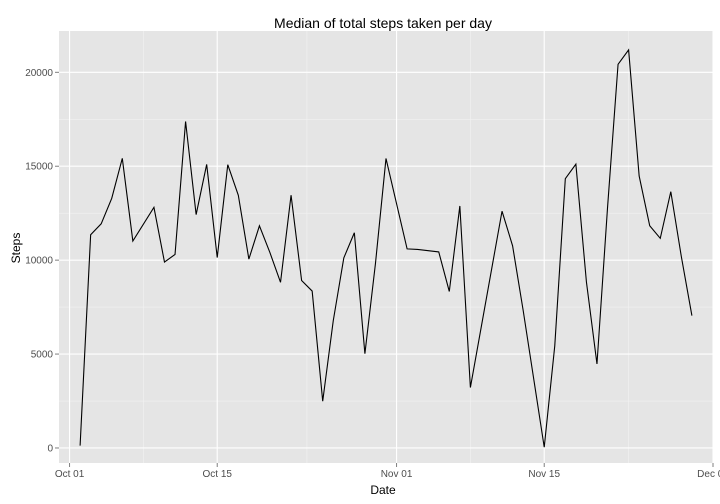 The image size is (720, 504). Describe the element at coordinates (70, 474) in the screenshot. I see `x-tick-label: Oct 01` at that location.